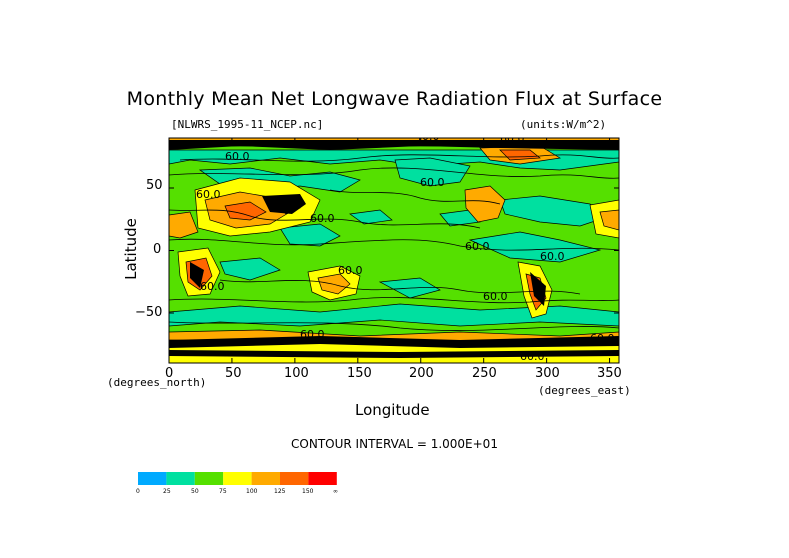 This screenshot has width=789, height=558. Describe the element at coordinates (308, 491) in the screenshot. I see `colorbar-tick: 150` at that location.